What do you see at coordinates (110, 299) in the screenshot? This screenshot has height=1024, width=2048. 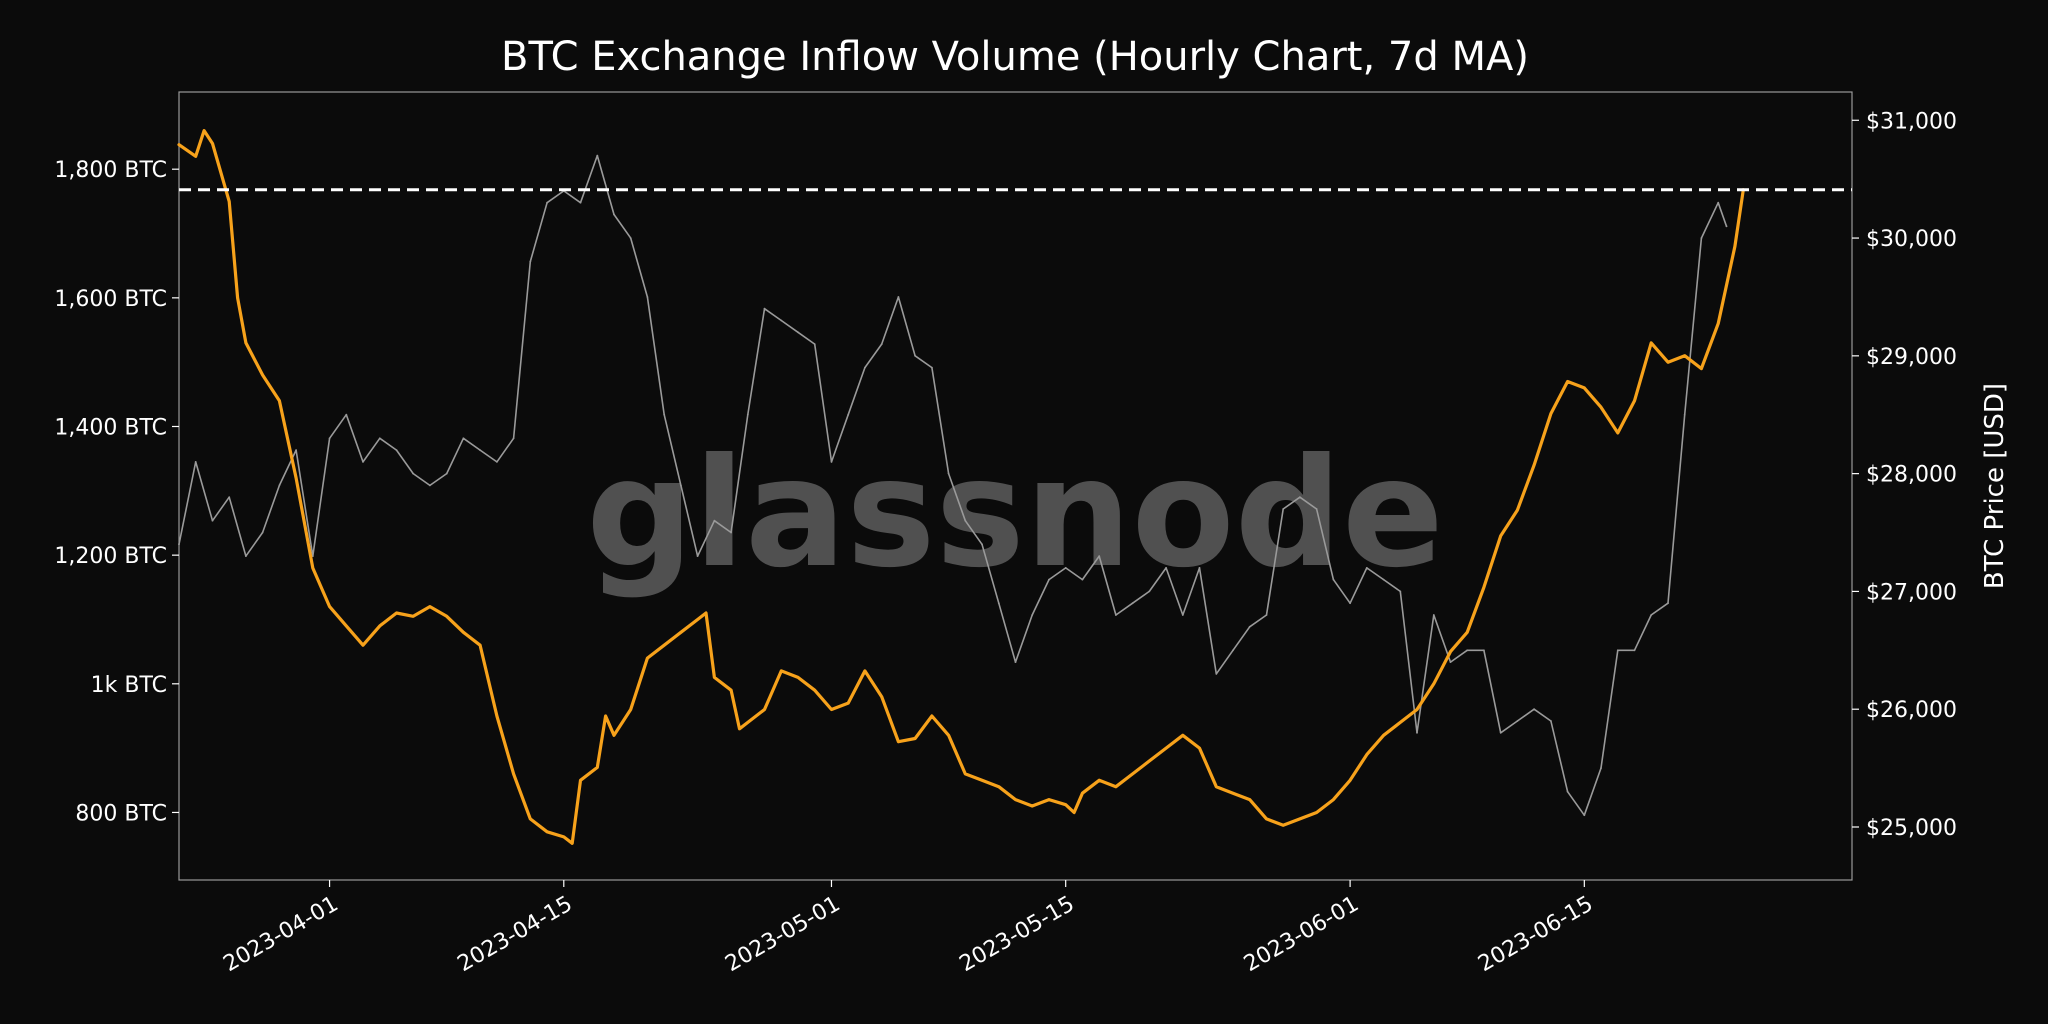 I see `left-tick-label-4: 1,600 BTC` at bounding box center [110, 299].